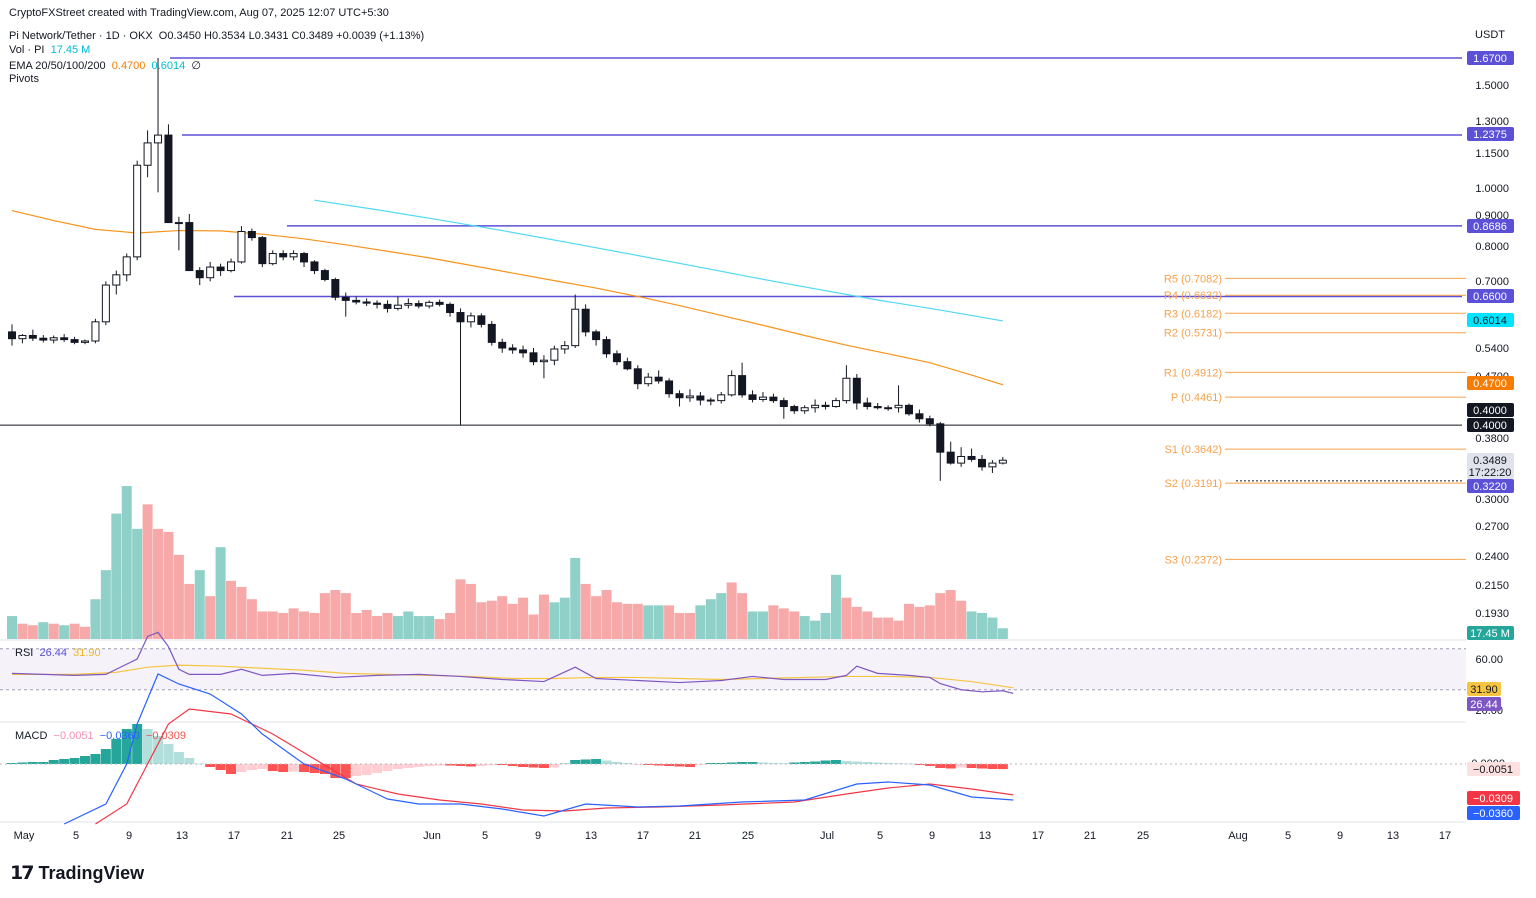  I want to click on ema-hidden-icon: ∅, so click(196, 66).